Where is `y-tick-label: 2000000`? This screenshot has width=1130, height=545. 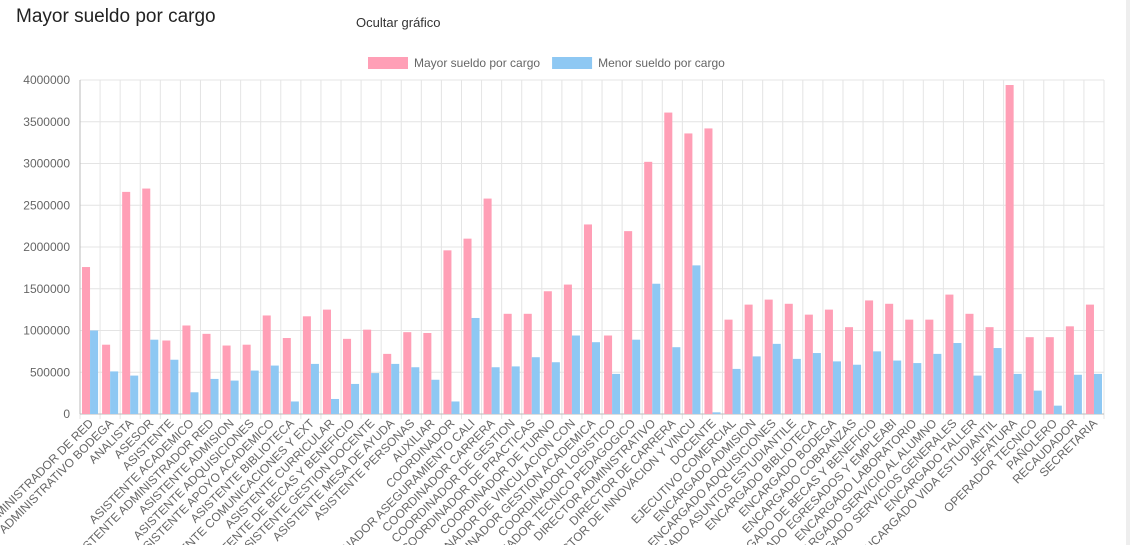 y-tick-label: 2000000 is located at coordinates (46, 247).